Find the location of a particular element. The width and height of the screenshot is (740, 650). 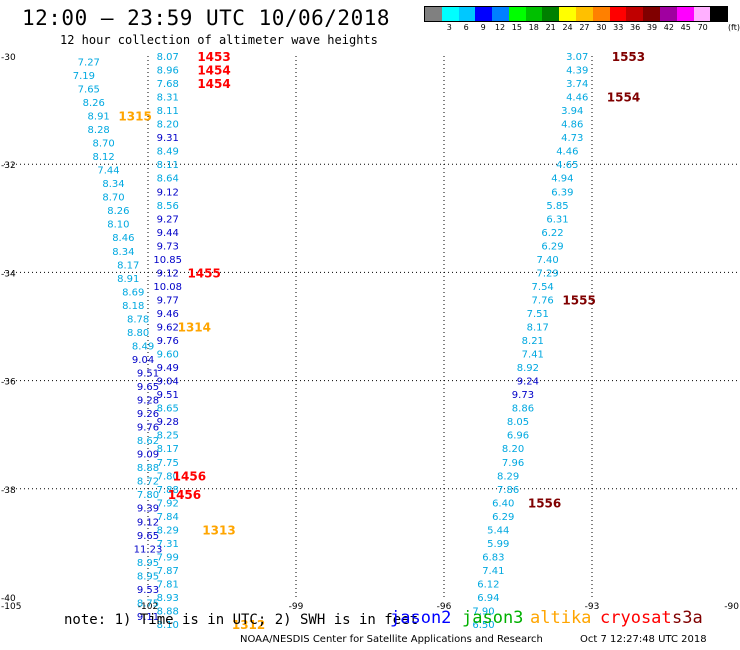

wave-height-value: 8.20 is located at coordinates (168, 125).